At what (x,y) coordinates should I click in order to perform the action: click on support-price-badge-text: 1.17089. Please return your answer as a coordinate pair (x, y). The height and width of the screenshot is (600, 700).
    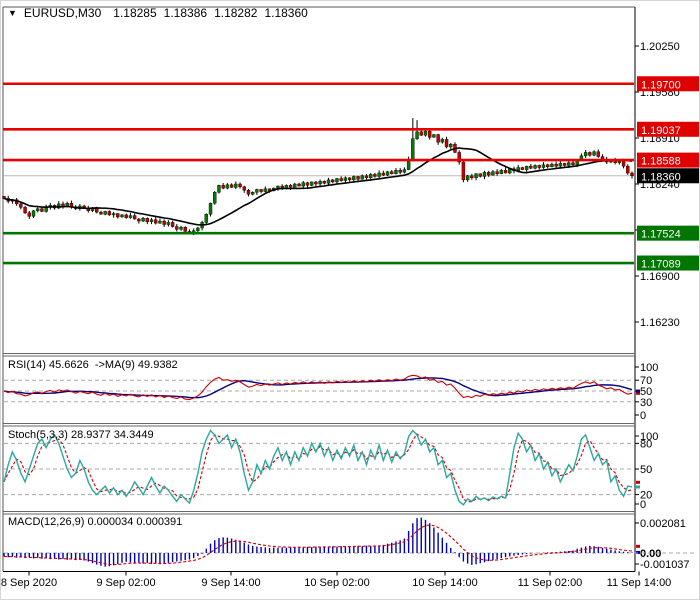
    Looking at the image, I should click on (661, 265).